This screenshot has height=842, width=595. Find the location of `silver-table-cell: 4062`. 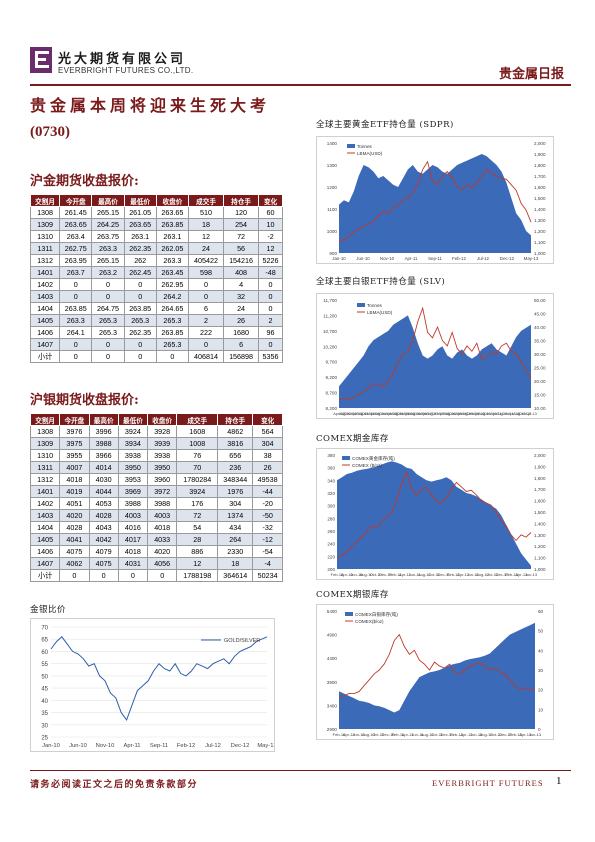

silver-table-cell: 4062 is located at coordinates (74, 564).